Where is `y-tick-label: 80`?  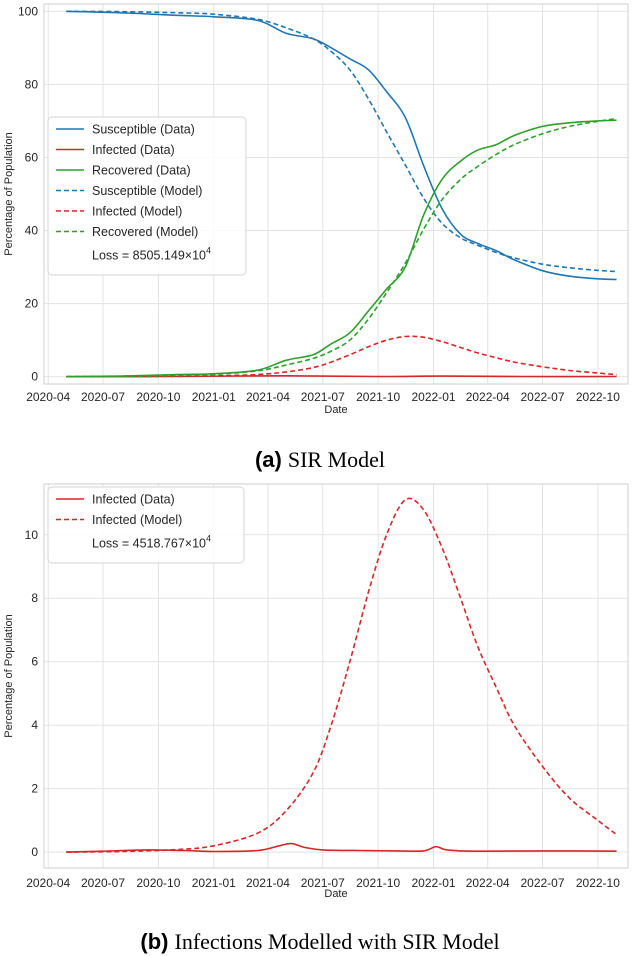
y-tick-label: 80 is located at coordinates (32, 84).